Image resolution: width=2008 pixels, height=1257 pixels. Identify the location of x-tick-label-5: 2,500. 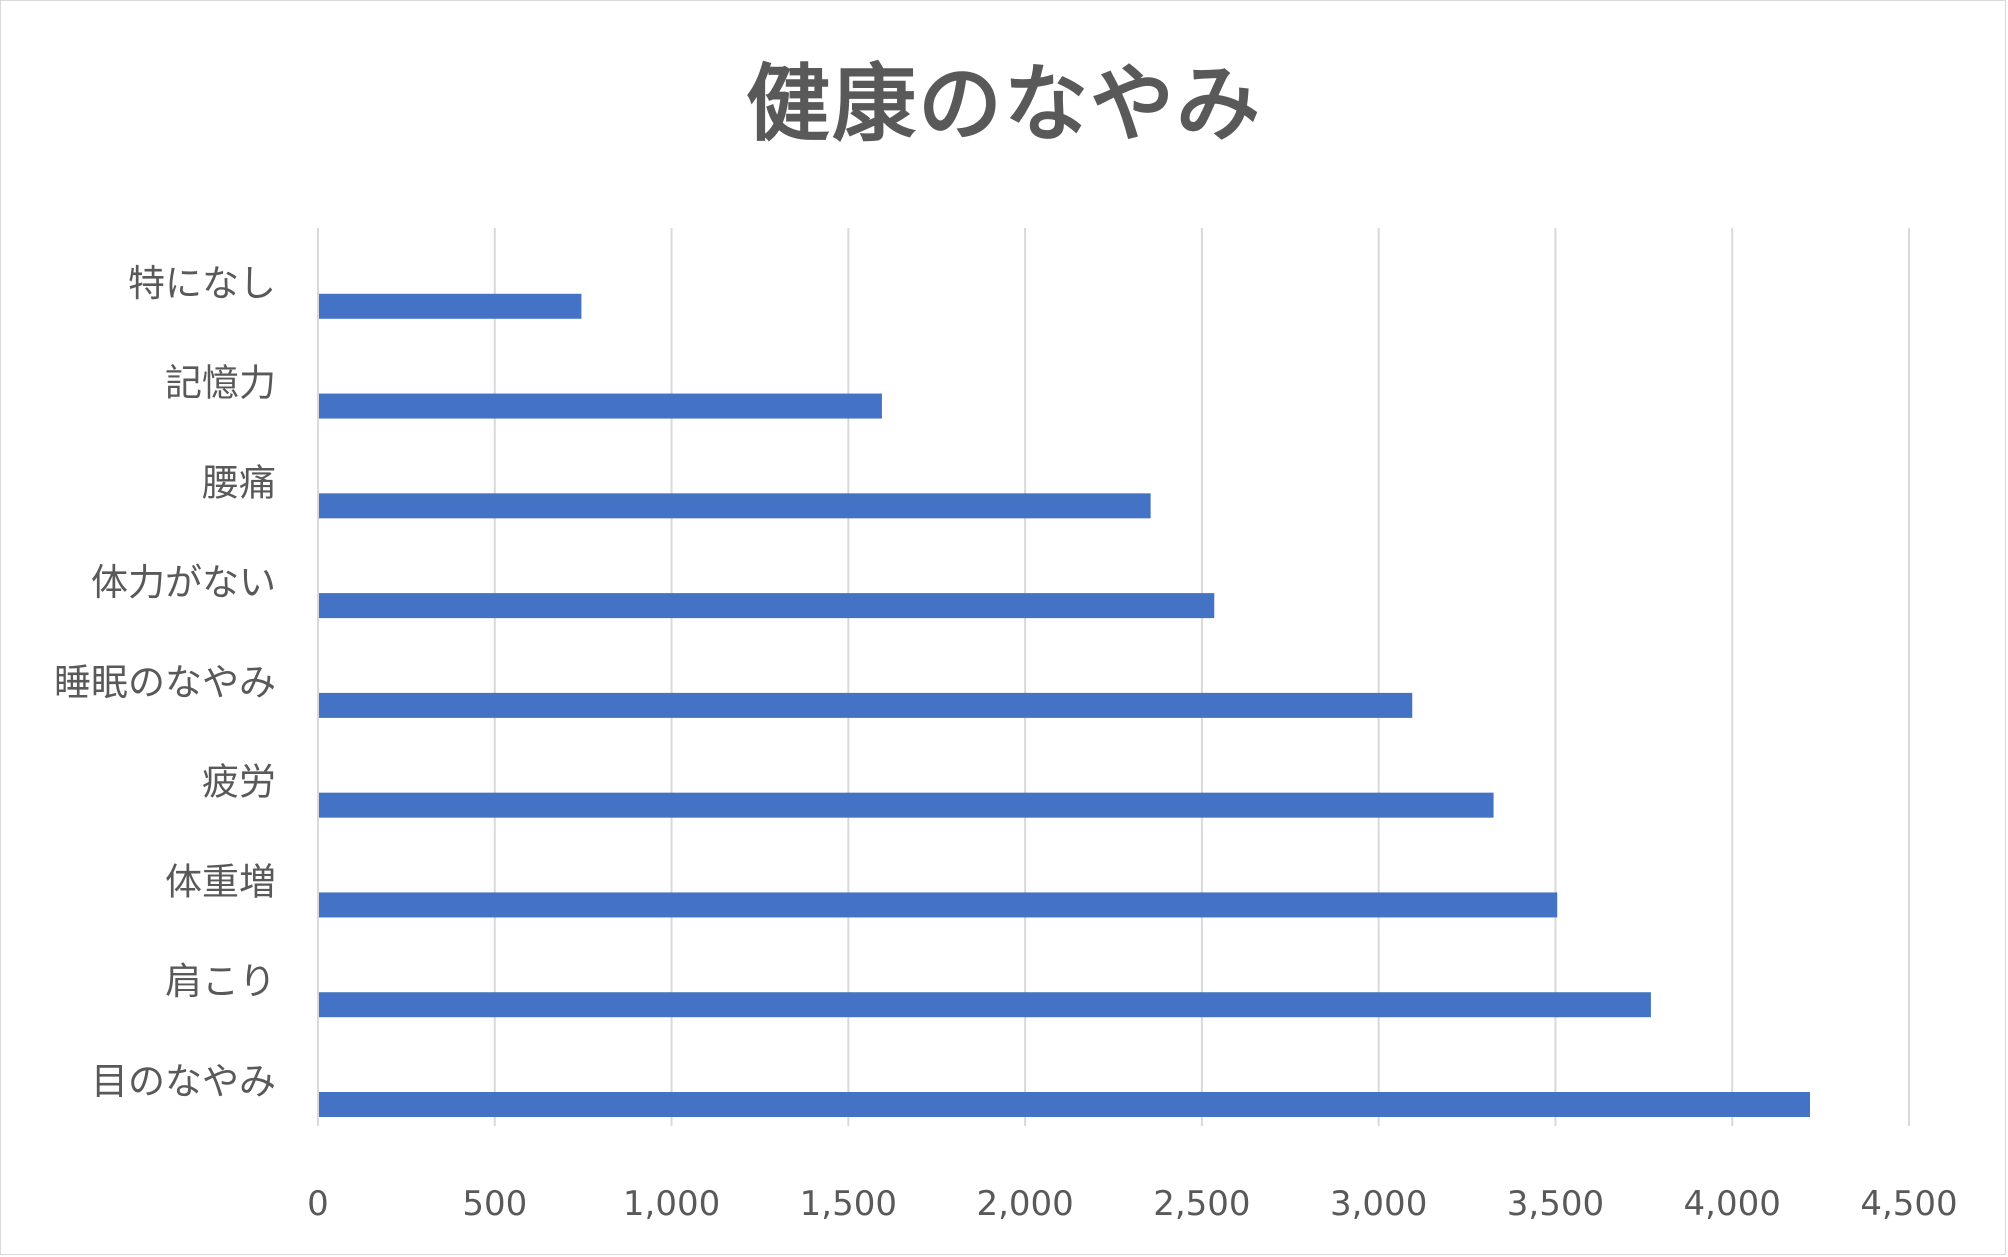
(1201, 1204).